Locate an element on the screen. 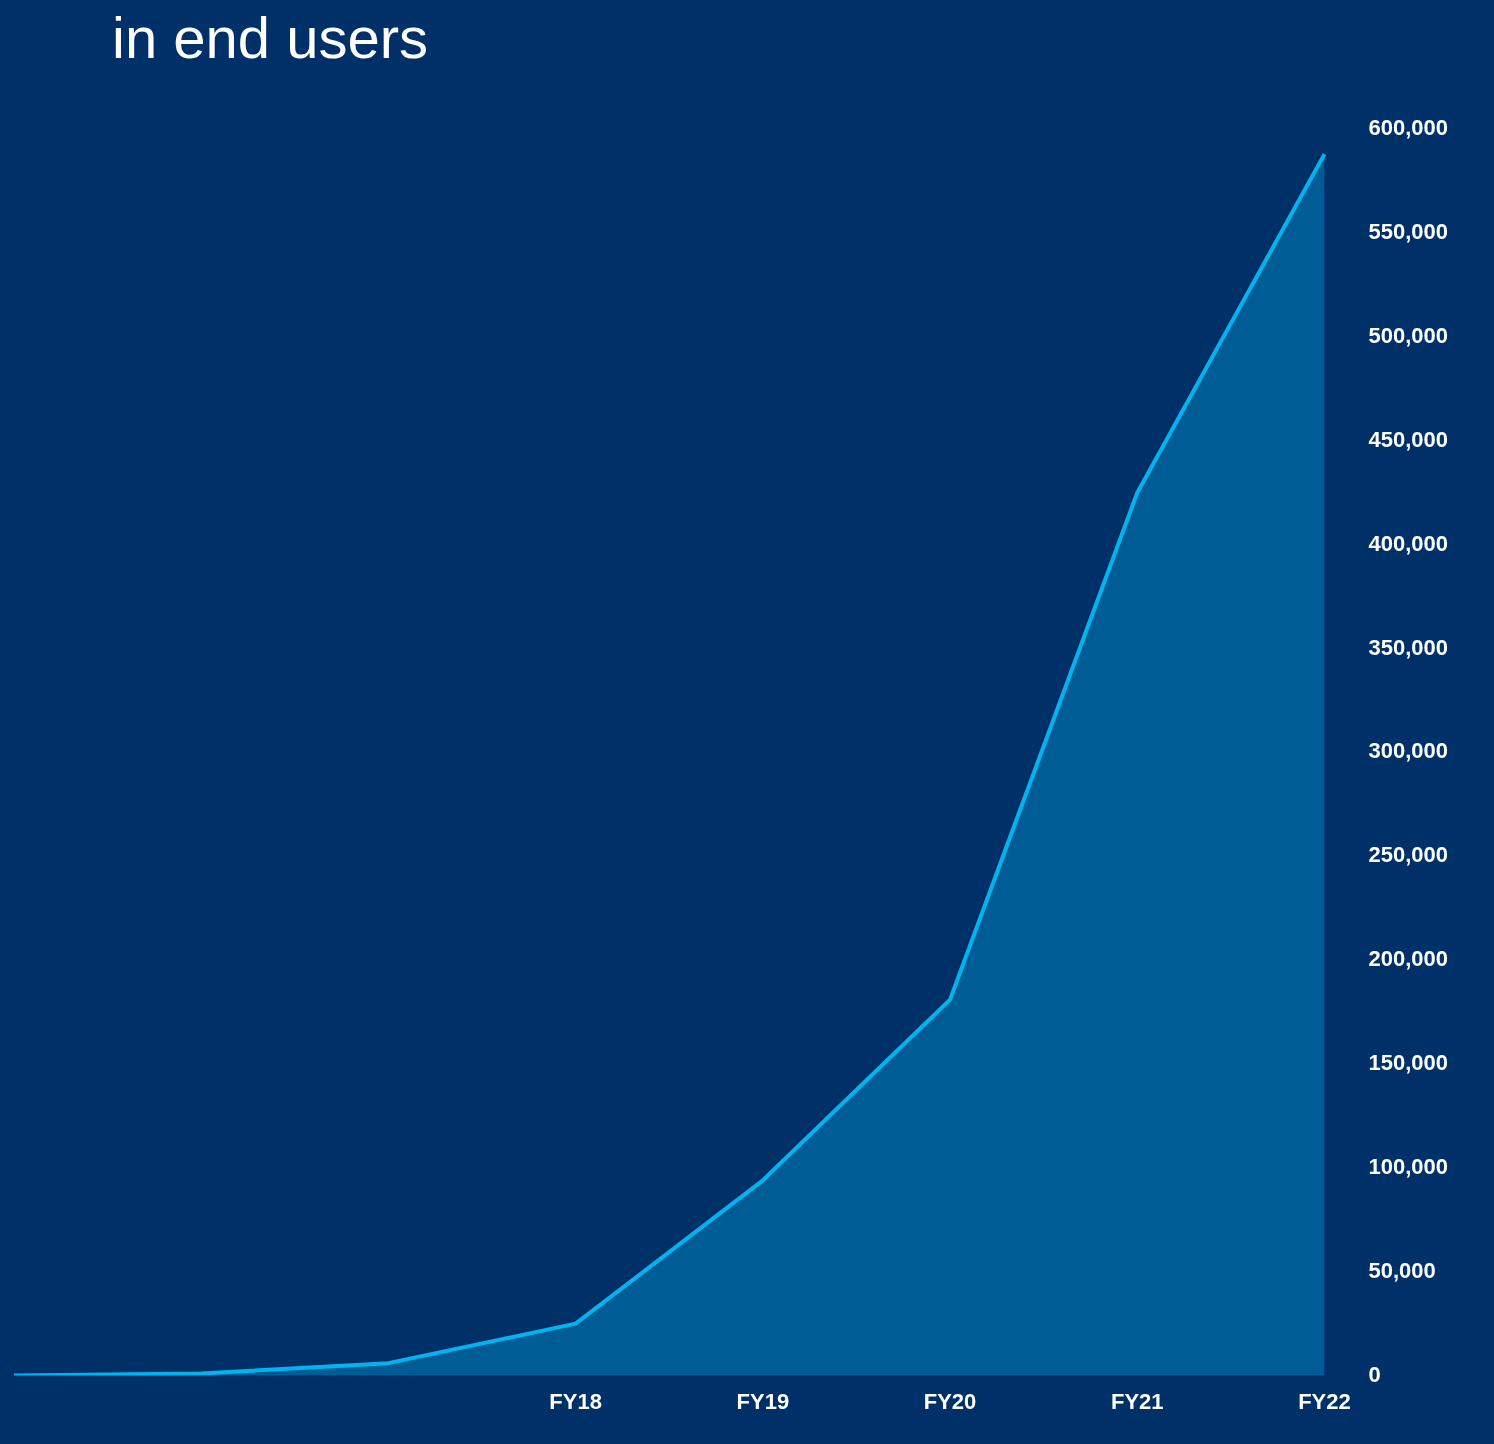 This screenshot has width=1494, height=1444. x-tick-label: FY18 is located at coordinates (575, 1401).